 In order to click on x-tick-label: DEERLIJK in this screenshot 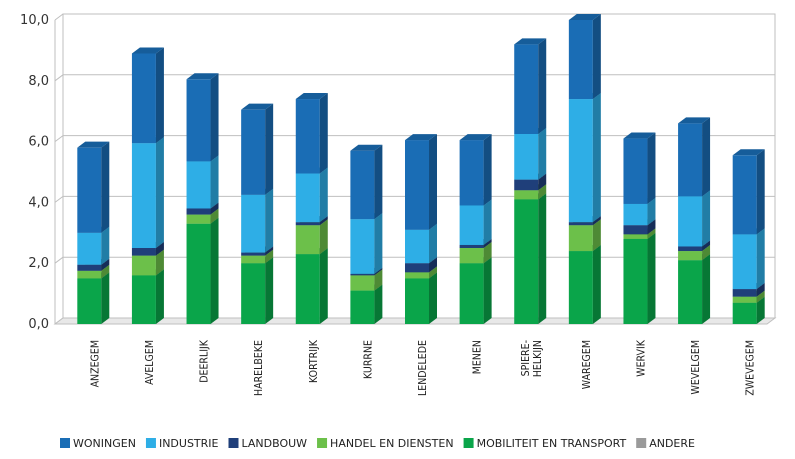, I will do `click(205, 361)`.